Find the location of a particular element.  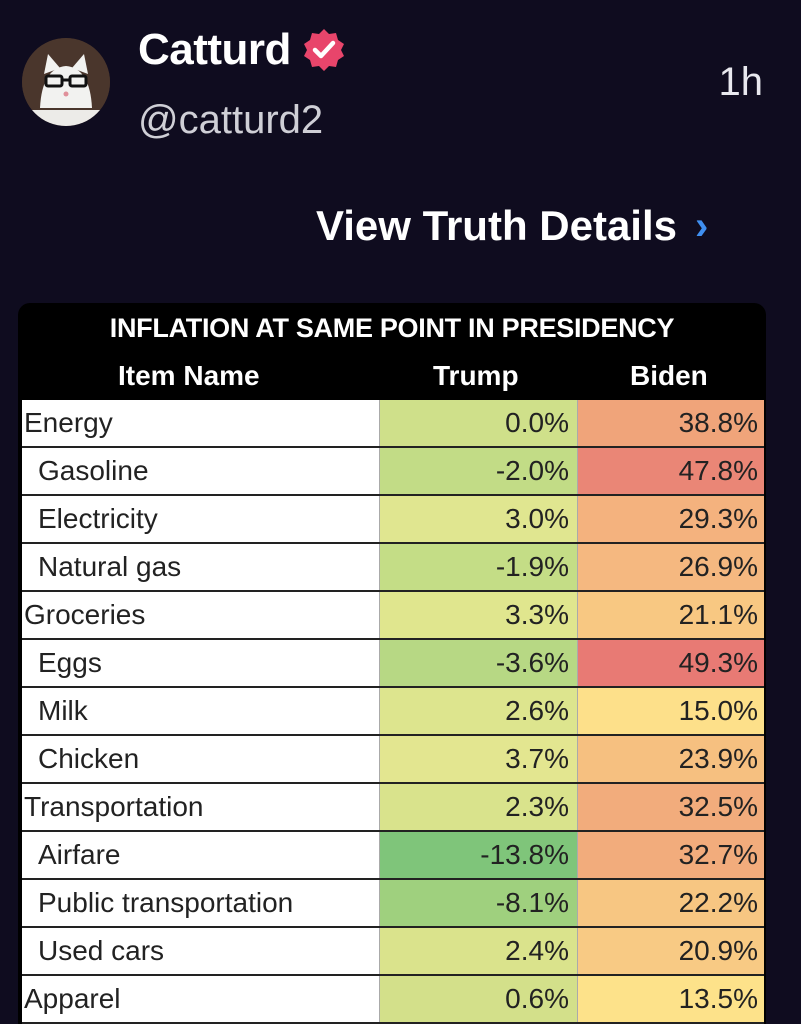

biden-value-cell: 15.0% is located at coordinates (671, 711).